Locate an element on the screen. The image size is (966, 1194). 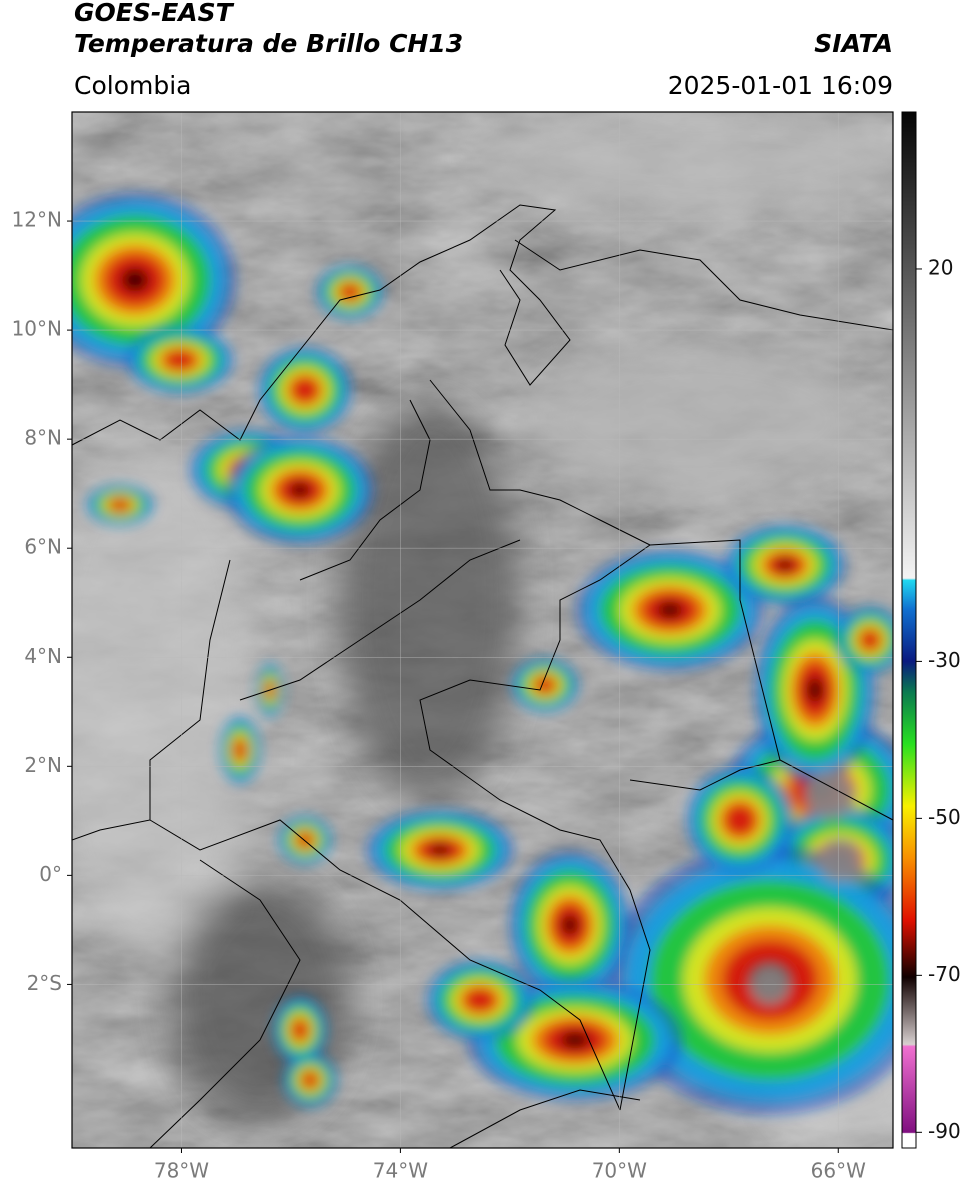
colorbar-tick-label: -50 is located at coordinates (944, 817).